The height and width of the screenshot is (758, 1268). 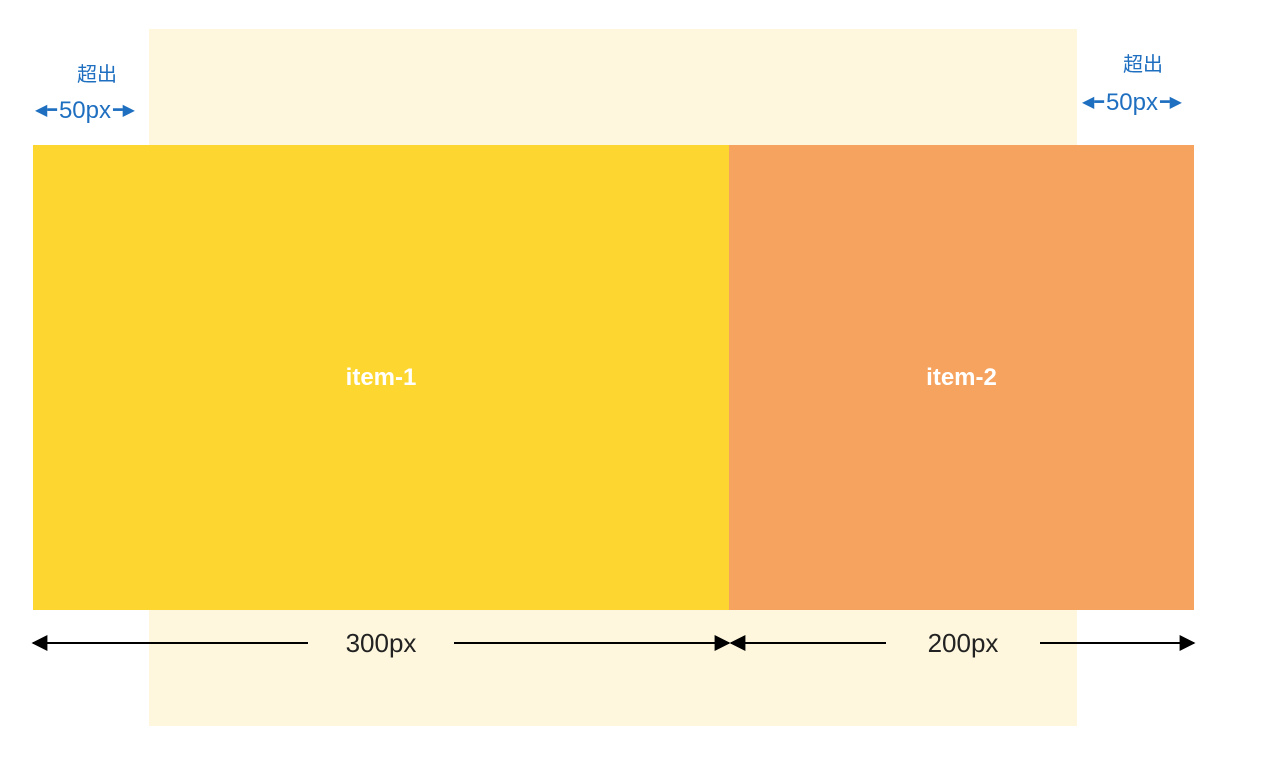 I want to click on overflow-left-measure: ◀━ 50px ━▶, so click(x=85, y=111).